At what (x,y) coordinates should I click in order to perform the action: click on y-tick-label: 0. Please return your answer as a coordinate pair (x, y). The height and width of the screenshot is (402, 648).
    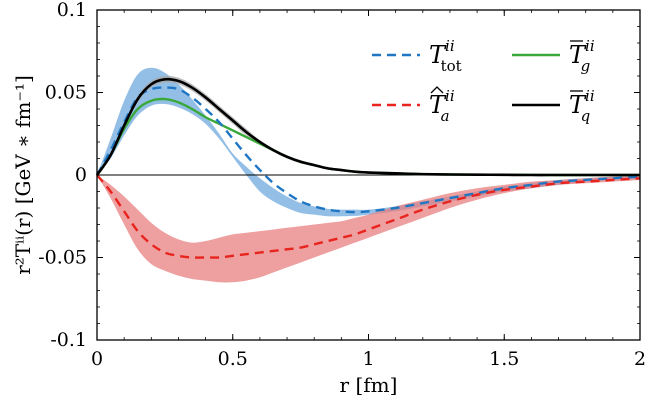
    Looking at the image, I should click on (81, 175).